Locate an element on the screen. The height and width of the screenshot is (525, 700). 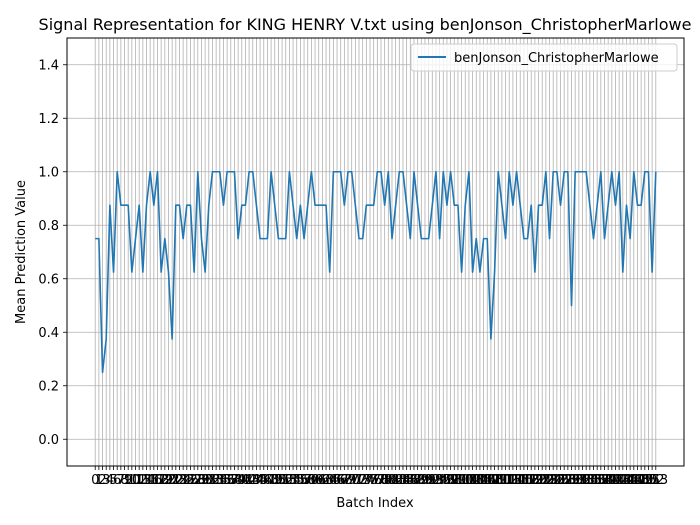
x-tick-label: 47 is located at coordinates (267, 480).